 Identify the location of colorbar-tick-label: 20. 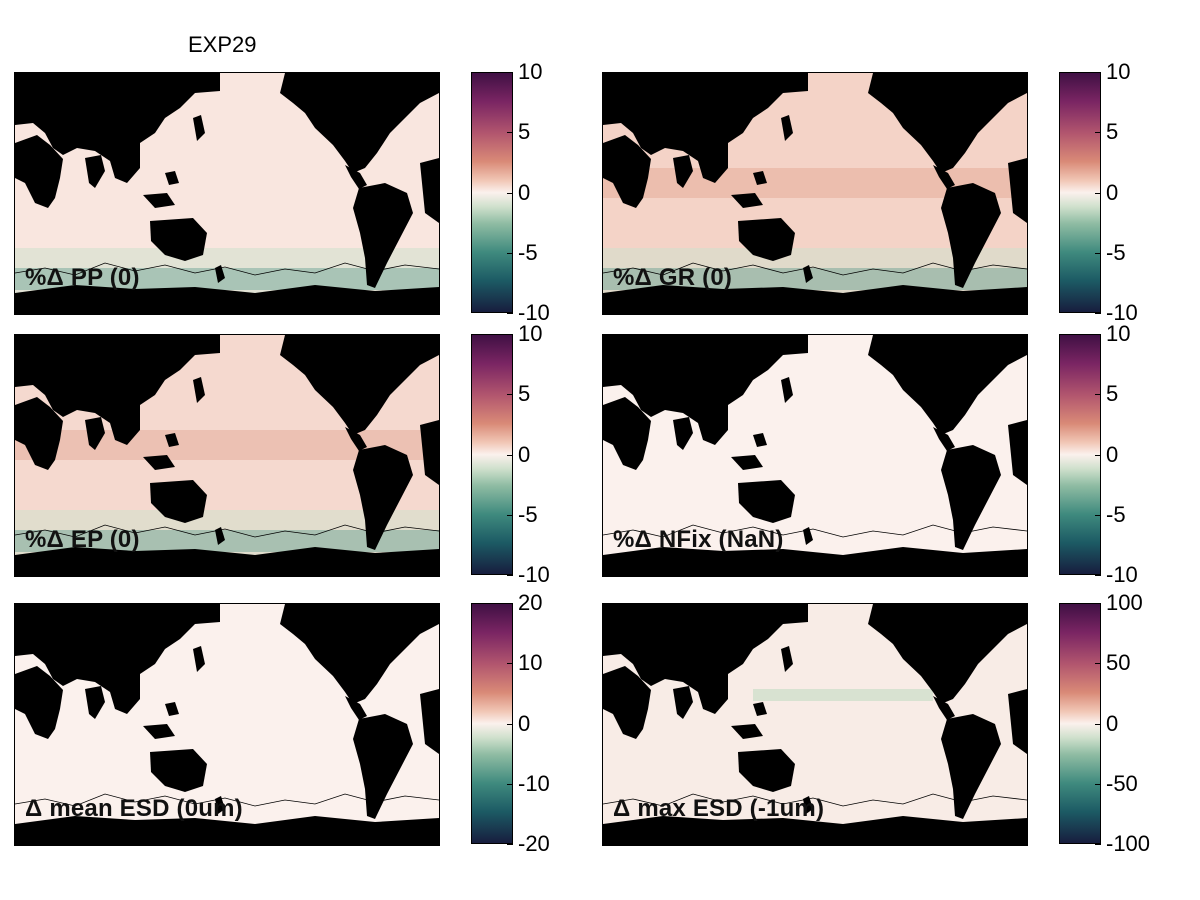
(530, 602).